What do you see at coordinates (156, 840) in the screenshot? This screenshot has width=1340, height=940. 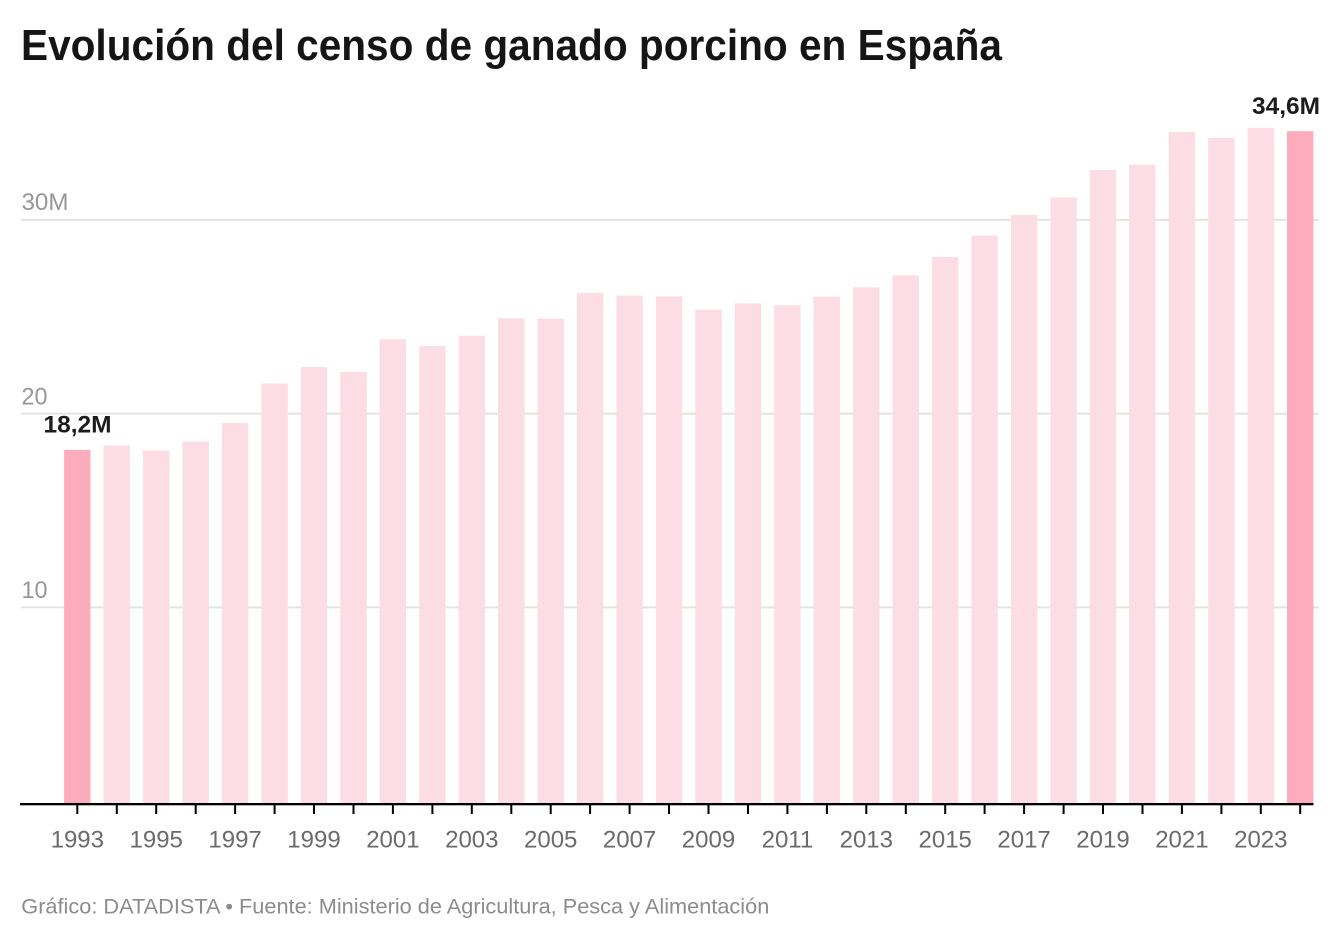 I see `svg-text: 1995` at bounding box center [156, 840].